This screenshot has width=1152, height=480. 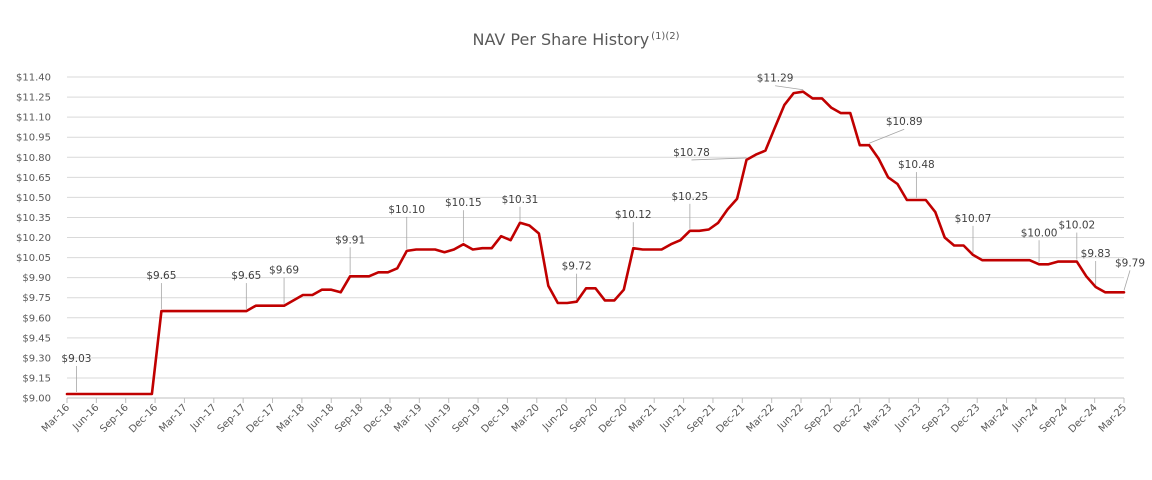 What do you see at coordinates (643, 418) in the screenshot?
I see `x-tick-label: Mar-21` at bounding box center [643, 418].